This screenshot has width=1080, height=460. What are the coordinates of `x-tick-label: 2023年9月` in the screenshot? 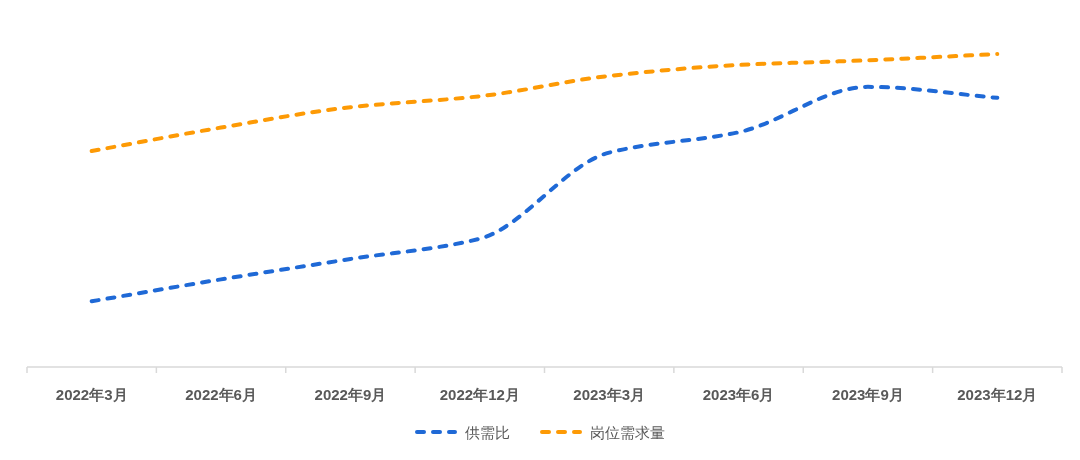 It's located at (868, 394).